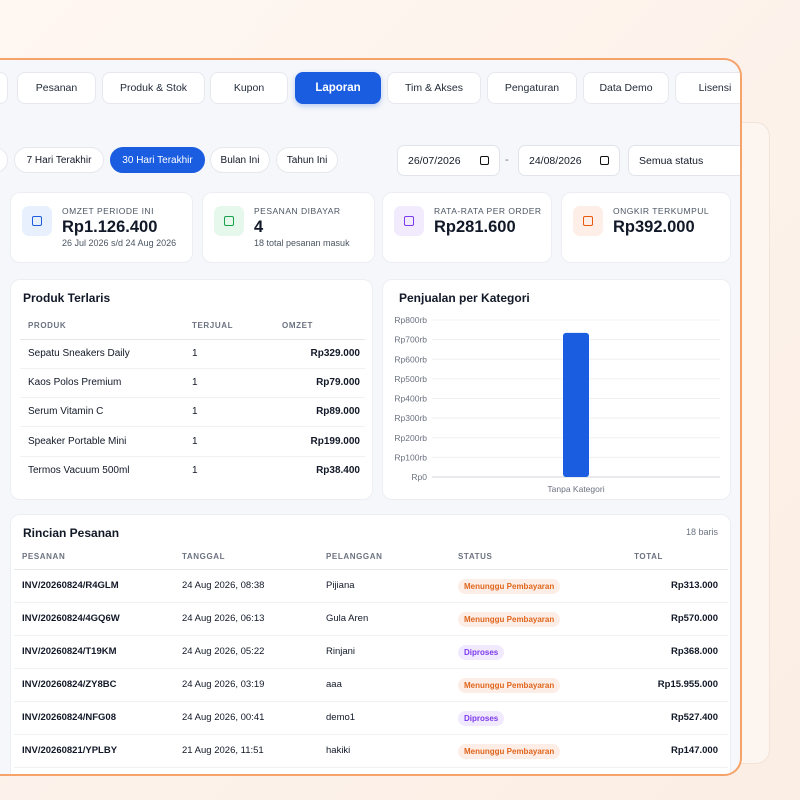 This screenshot has width=800, height=800. I want to click on date-to: 24/08/2026, so click(569, 160).